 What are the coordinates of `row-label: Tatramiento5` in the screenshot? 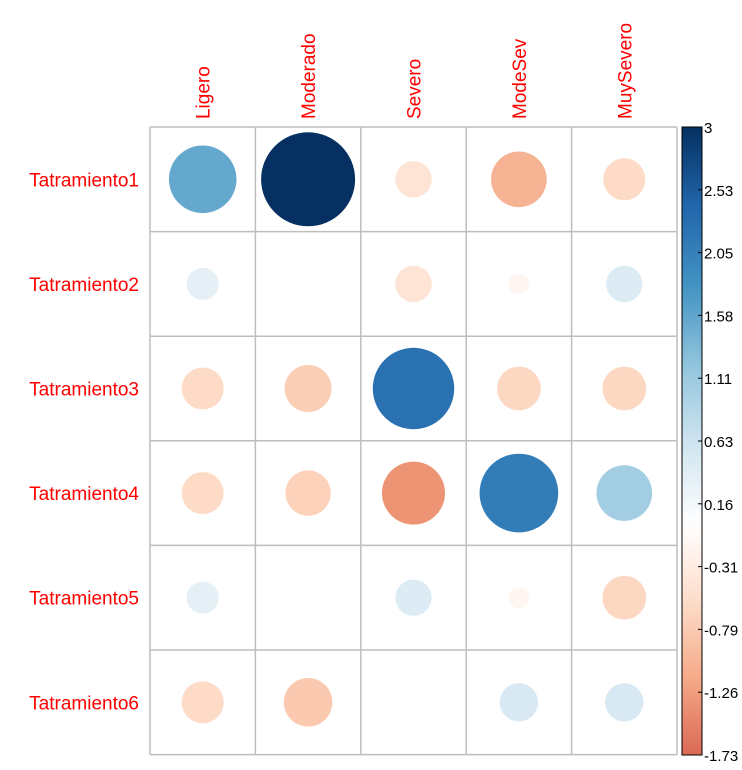 It's located at (84, 599).